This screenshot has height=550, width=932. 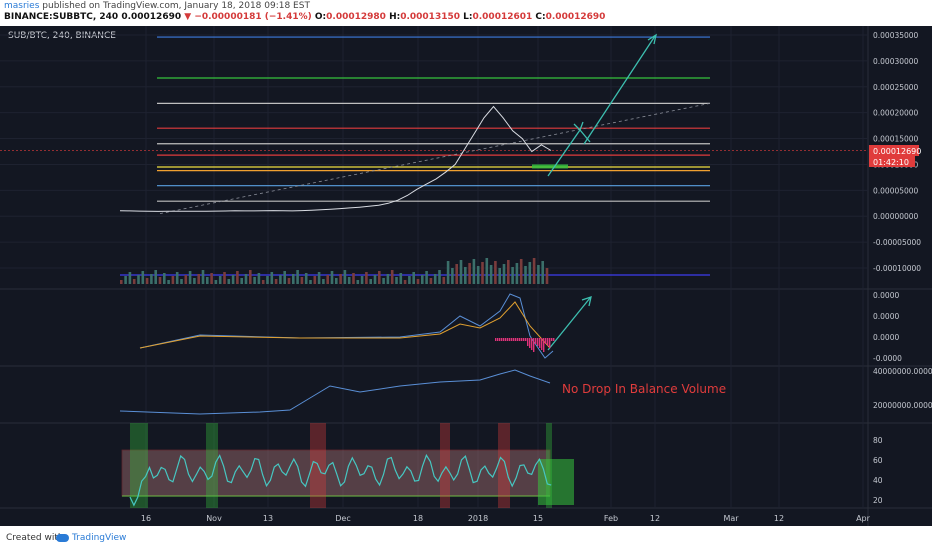 What do you see at coordinates (468, 17) in the screenshot?
I see `low-label: L:` at bounding box center [468, 17].